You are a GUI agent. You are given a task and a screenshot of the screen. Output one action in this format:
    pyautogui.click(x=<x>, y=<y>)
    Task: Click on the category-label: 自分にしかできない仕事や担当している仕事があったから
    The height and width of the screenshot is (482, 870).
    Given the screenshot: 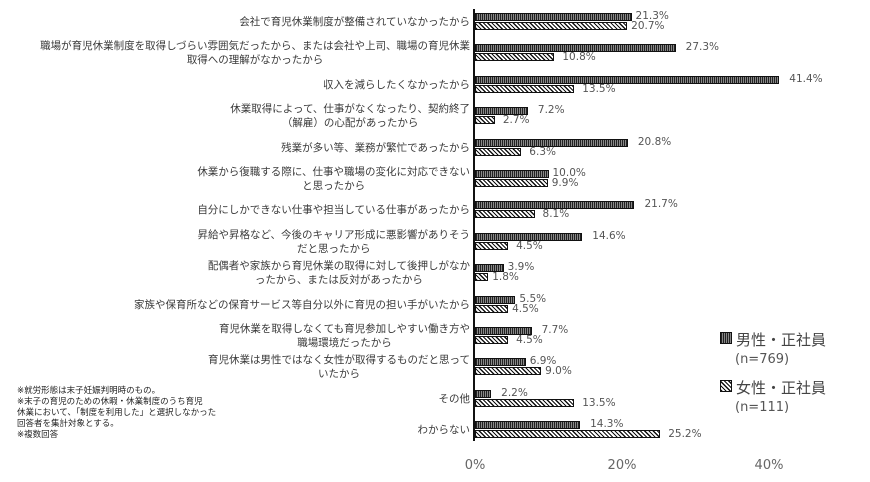 What is the action you would take?
    pyautogui.click(x=333, y=210)
    